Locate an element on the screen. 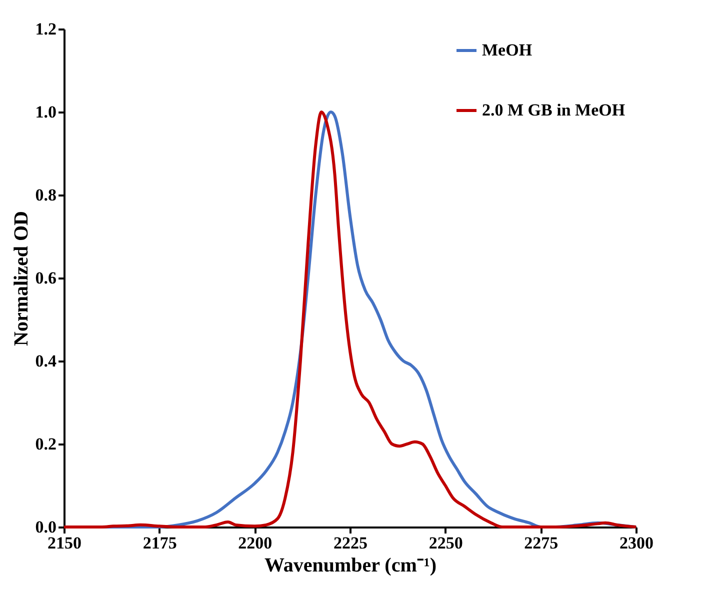  y-axis-title: Normalized OD is located at coordinates (21, 278).